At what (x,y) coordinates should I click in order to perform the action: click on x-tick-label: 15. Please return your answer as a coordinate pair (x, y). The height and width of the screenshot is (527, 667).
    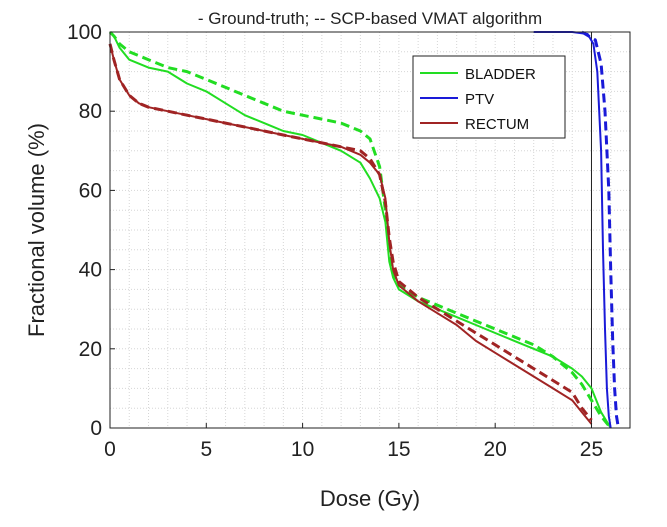
    Looking at the image, I should click on (398, 449).